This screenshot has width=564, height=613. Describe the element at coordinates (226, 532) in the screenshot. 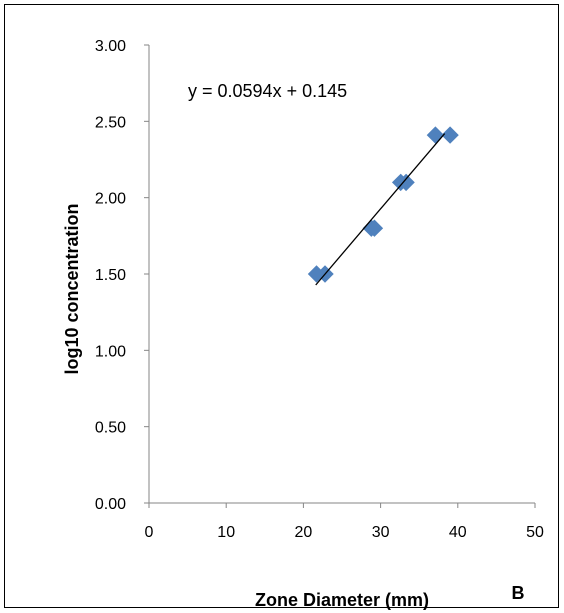

I see `x-tick-label: 10` at that location.